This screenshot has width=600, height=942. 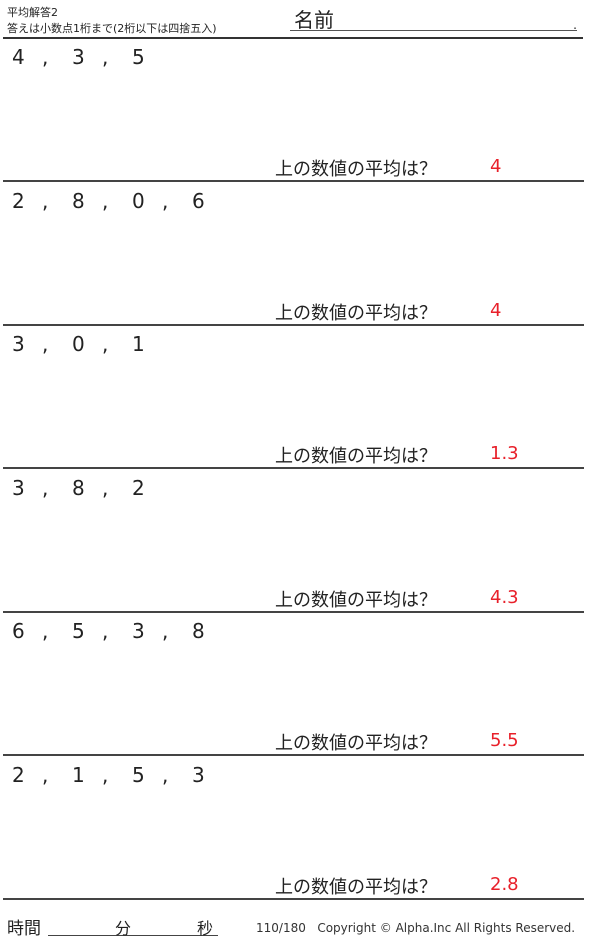 I want to click on answer: 4.3, so click(x=504, y=597).